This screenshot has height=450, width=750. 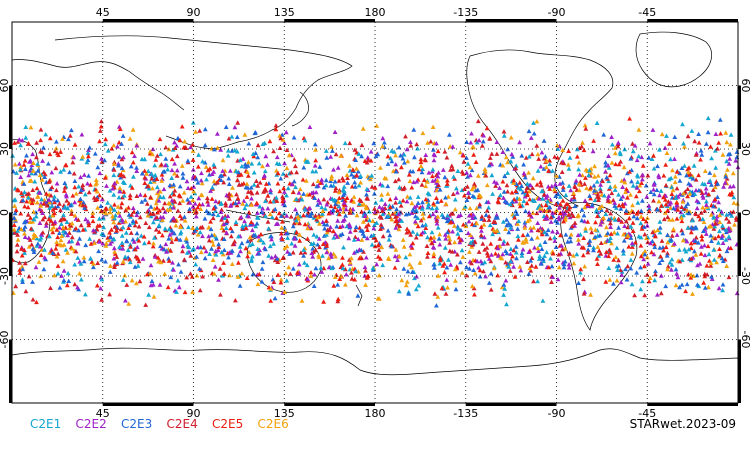 I want to click on lat-tick-label-right: -30, so click(x=744, y=276).